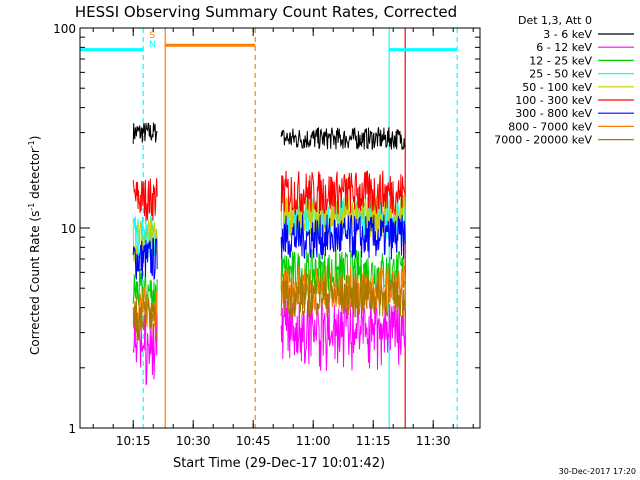 The width and height of the screenshot is (640, 480). I want to click on legend-label: 6 - 12 keV, so click(564, 47).